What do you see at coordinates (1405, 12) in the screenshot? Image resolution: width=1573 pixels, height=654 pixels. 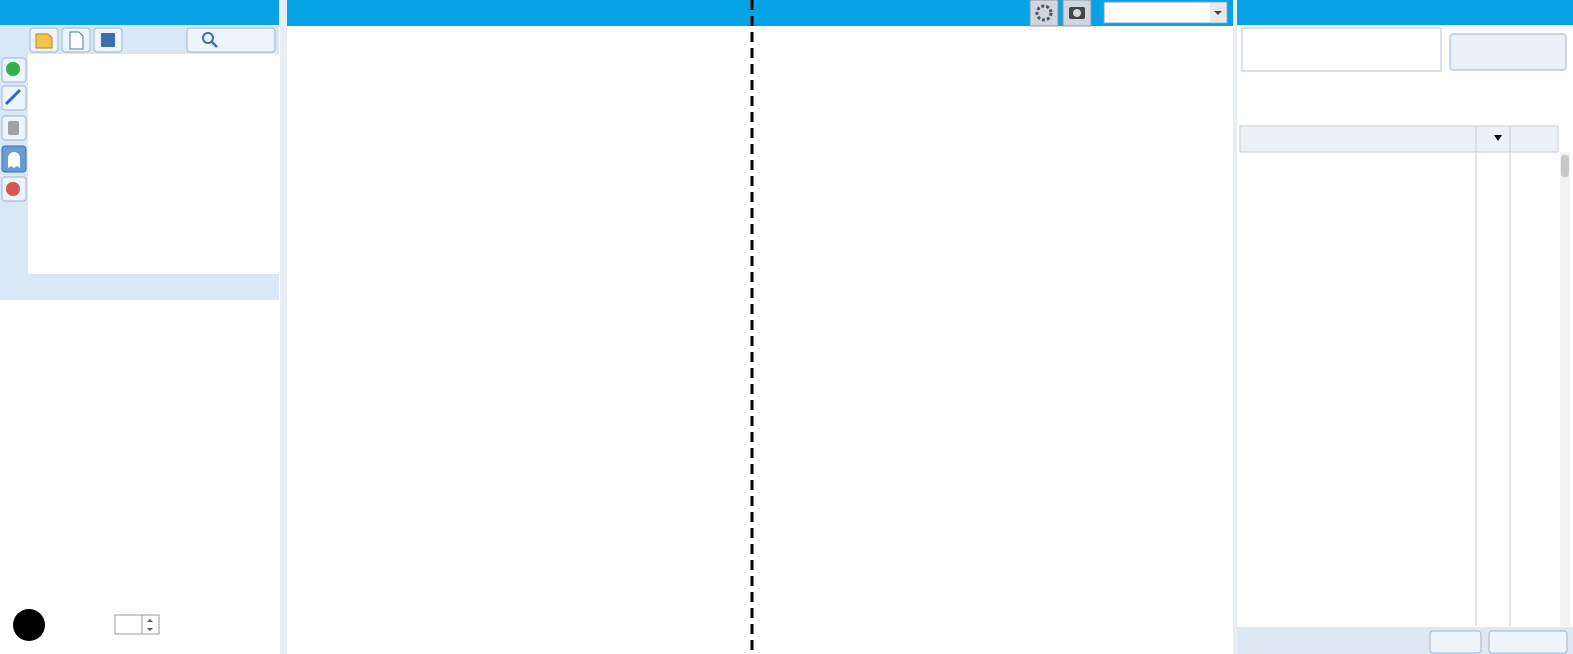 I see `embeddings-header` at bounding box center [1405, 12].